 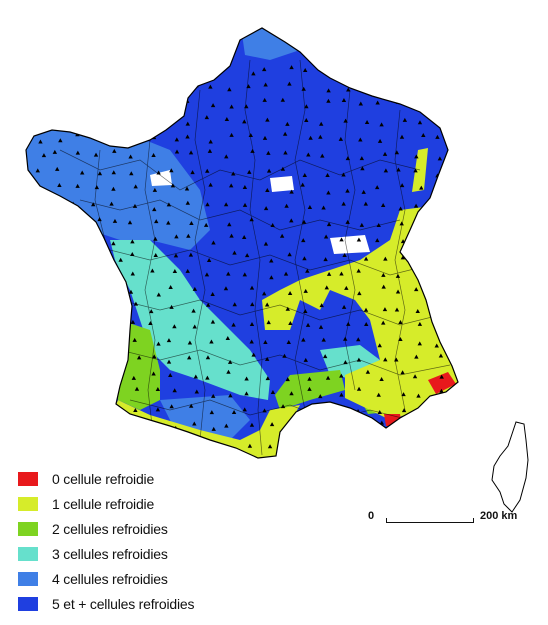 What do you see at coordinates (205, 429) in the screenshot?
I see `zone-1-region-pyrenees` at bounding box center [205, 429].